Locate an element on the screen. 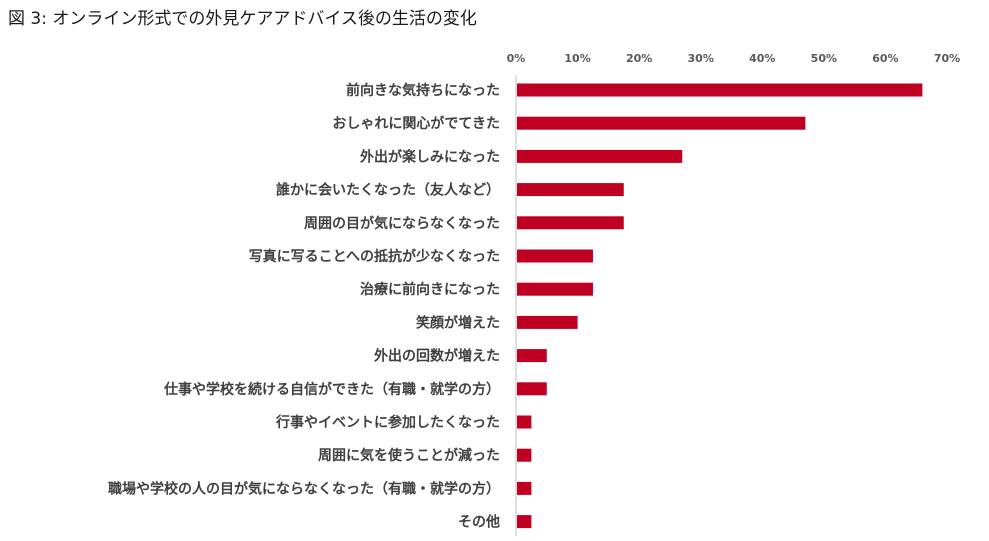 The image size is (989, 541). category-label: 外出が楽しみになった is located at coordinates (430, 156).